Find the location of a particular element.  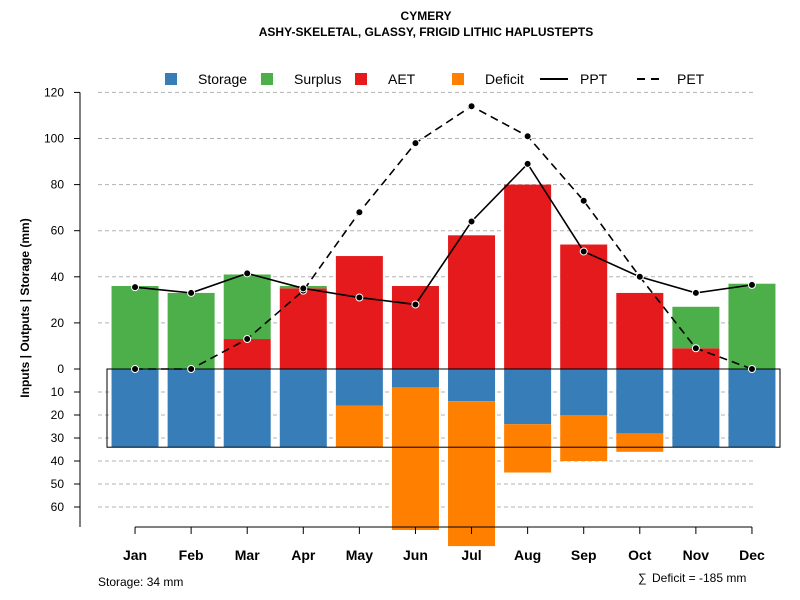

footer-storage: Storage: 34 mm is located at coordinates (140, 582).